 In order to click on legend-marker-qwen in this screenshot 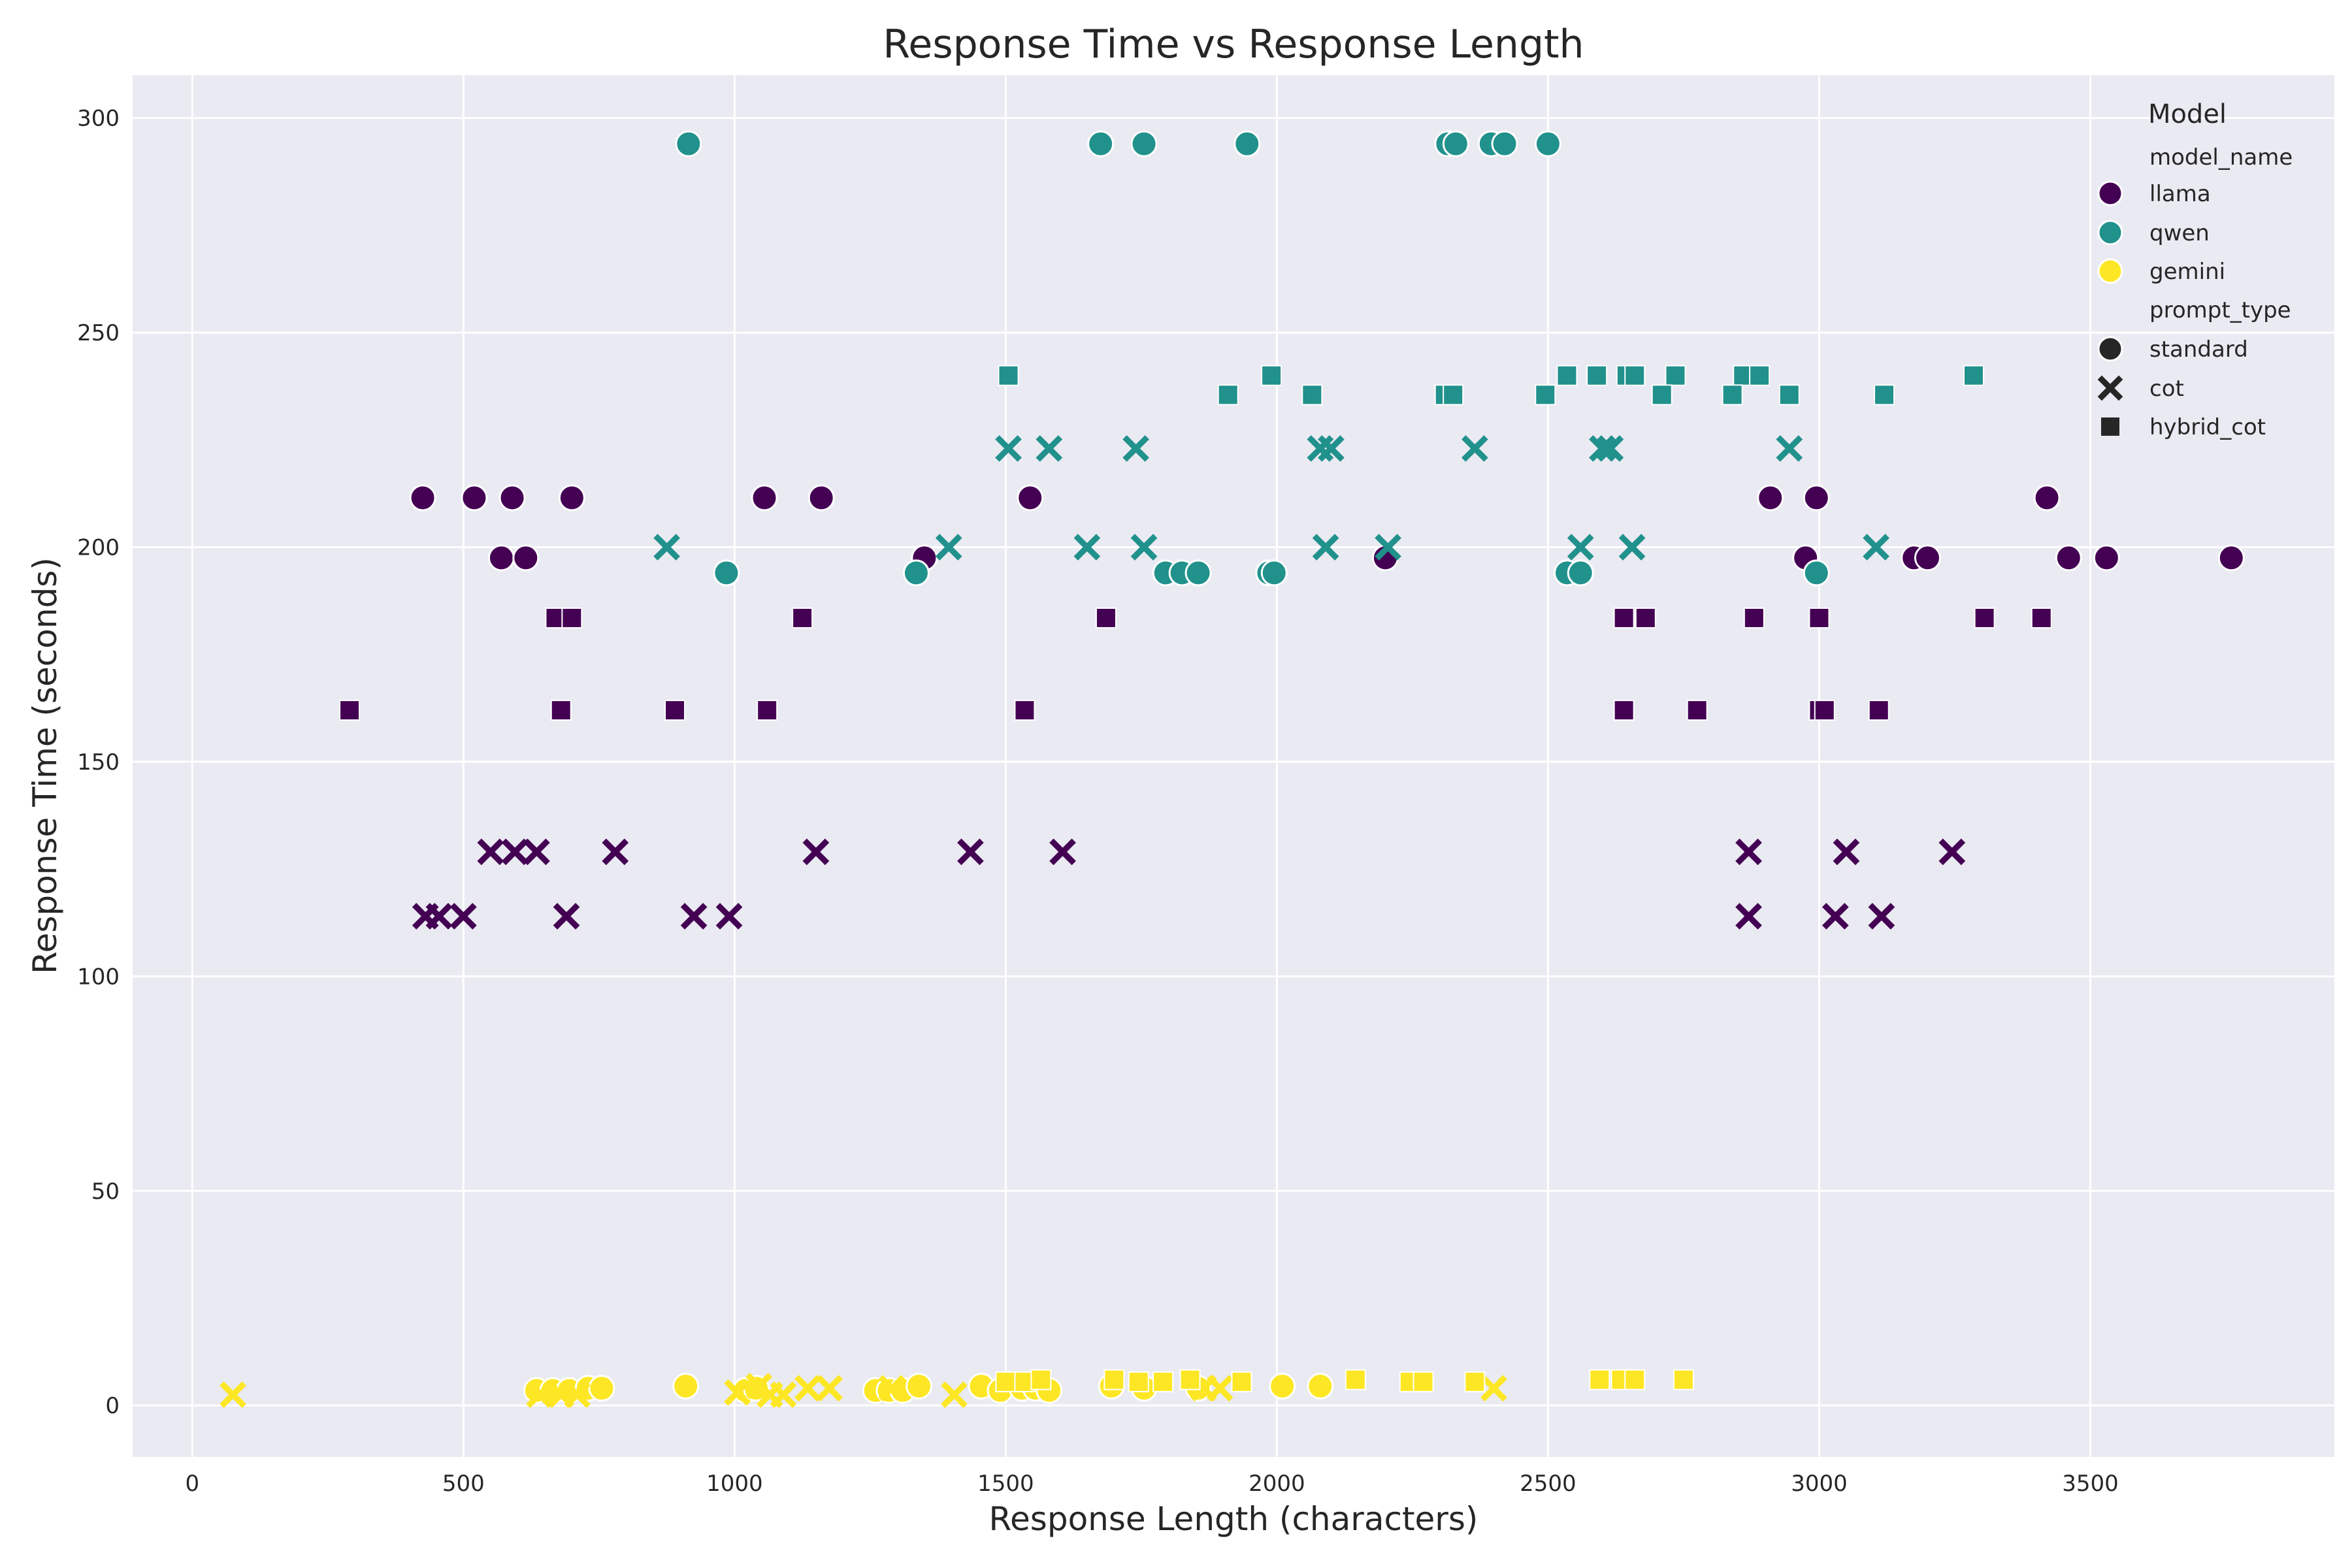, I will do `click(2110, 233)`.